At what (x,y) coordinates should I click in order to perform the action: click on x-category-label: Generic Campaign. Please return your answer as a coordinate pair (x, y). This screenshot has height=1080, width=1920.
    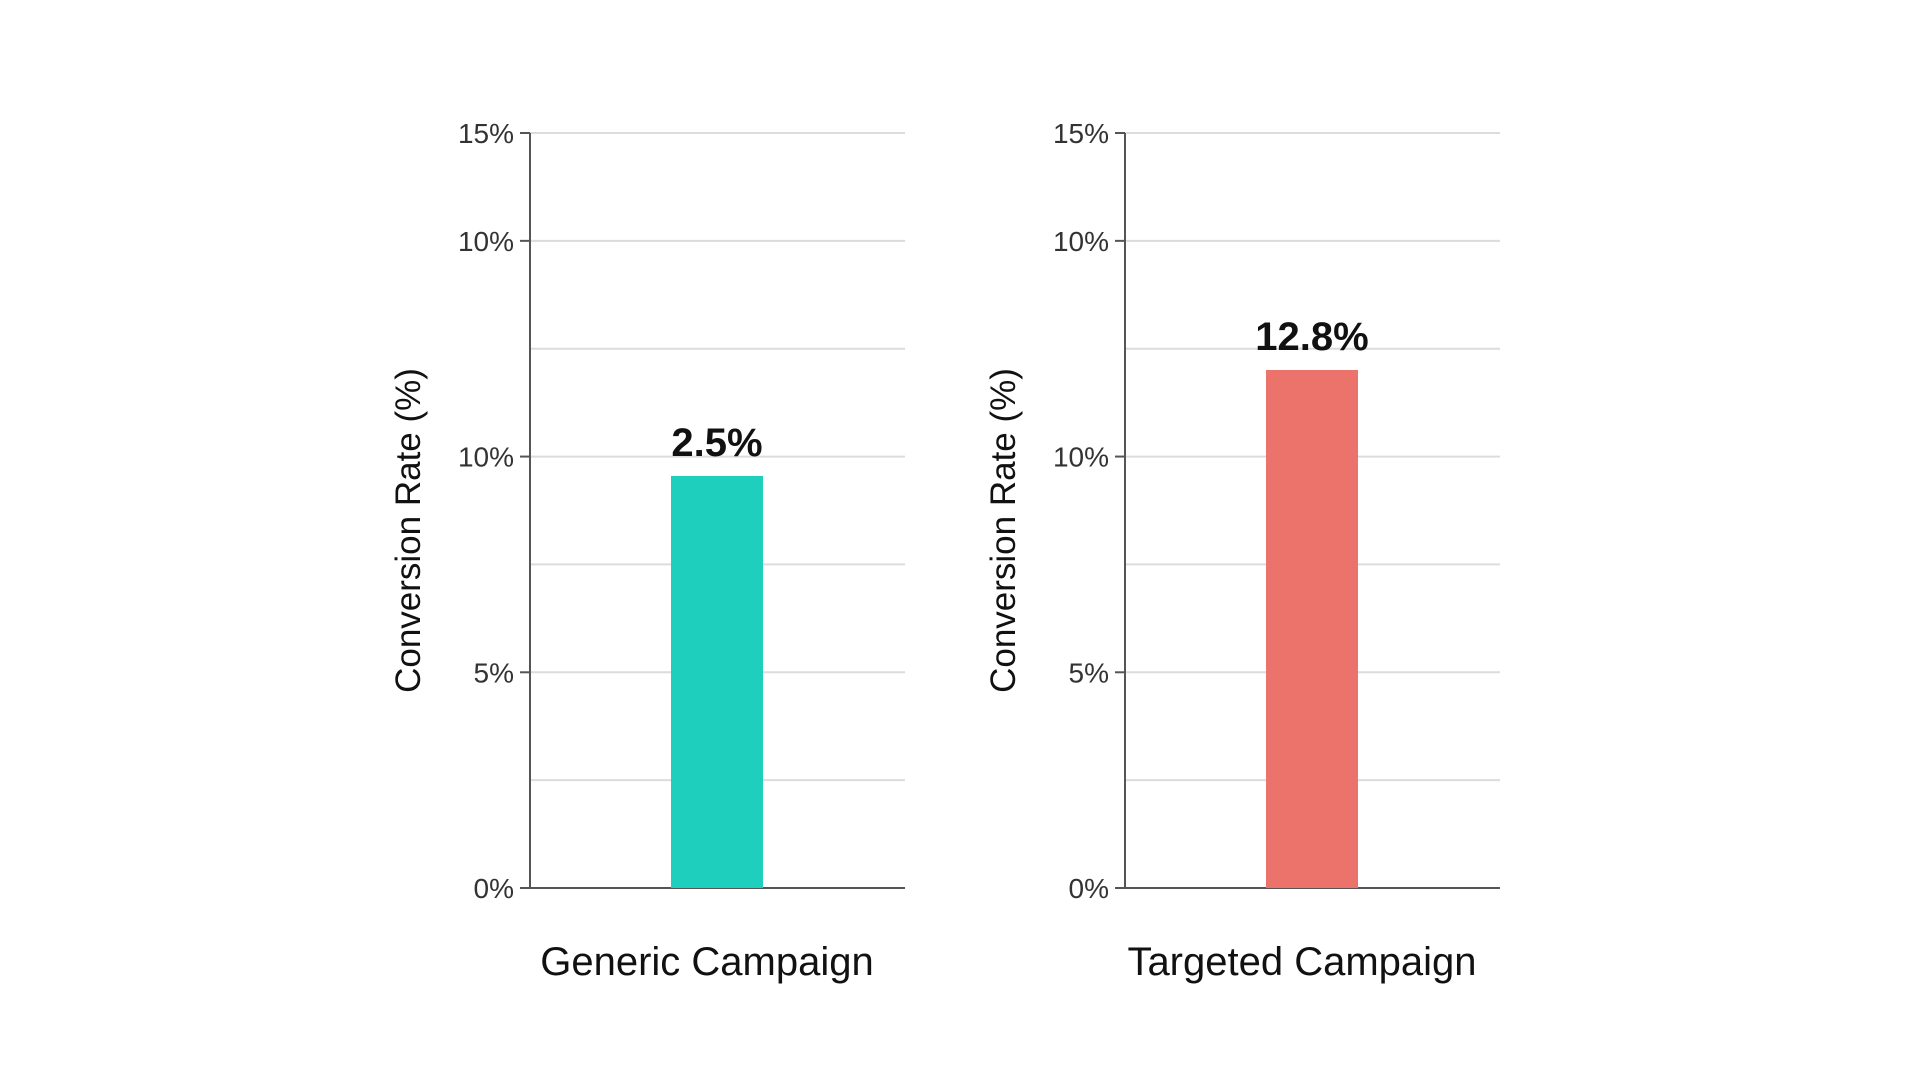
    Looking at the image, I should click on (707, 962).